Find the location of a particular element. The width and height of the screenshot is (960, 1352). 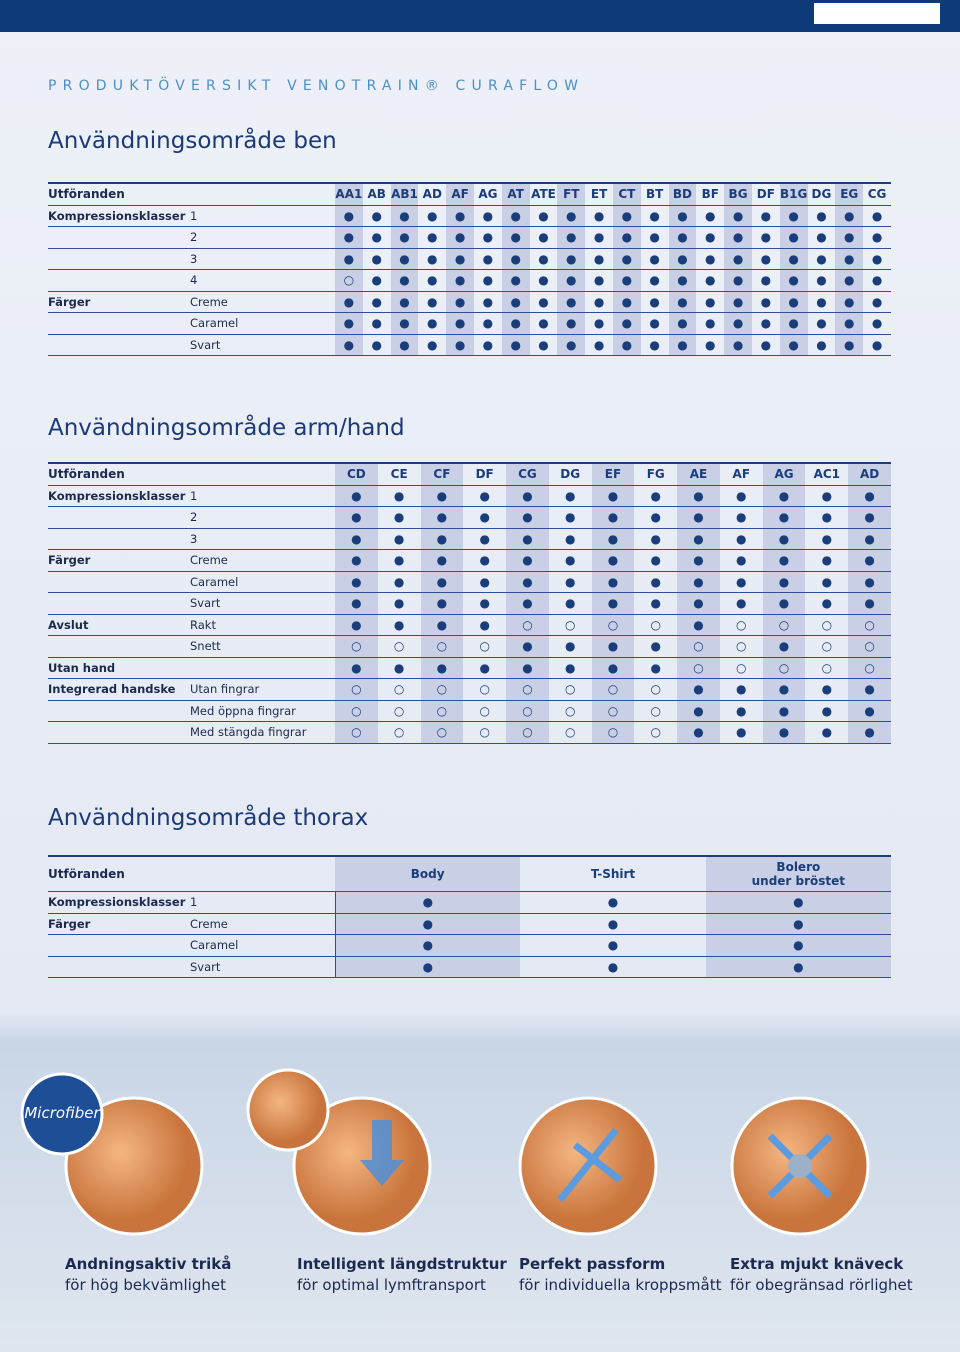

row-label: 3 is located at coordinates (262, 539).